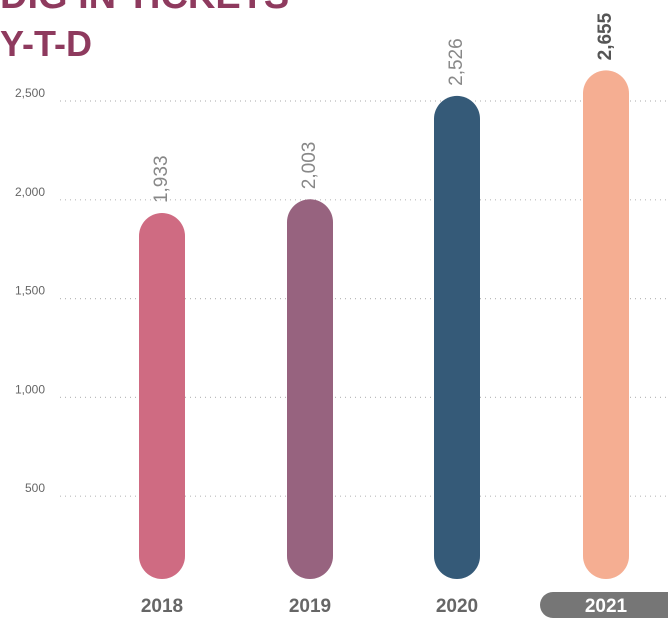 This screenshot has width=668, height=619. Describe the element at coordinates (161, 179) in the screenshot. I see `data-label: 1,933` at that location.